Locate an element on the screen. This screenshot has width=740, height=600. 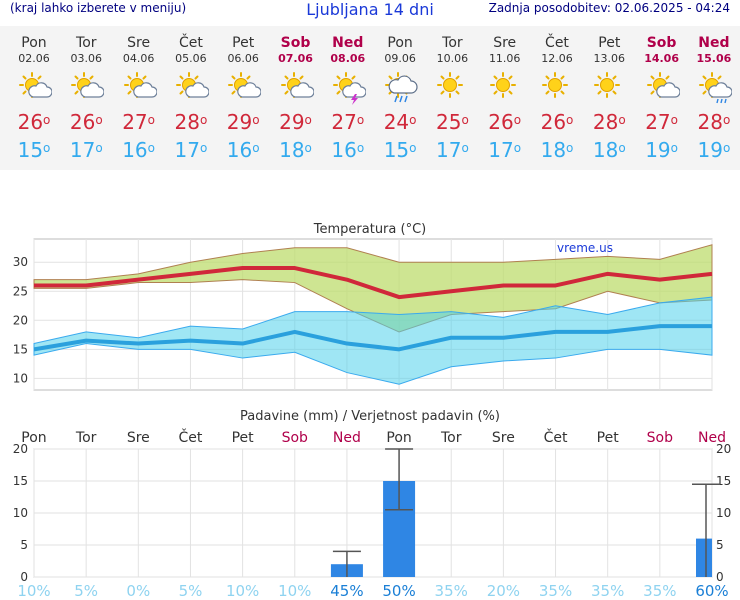
y-tick-label: 30 is located at coordinates (20, 262).